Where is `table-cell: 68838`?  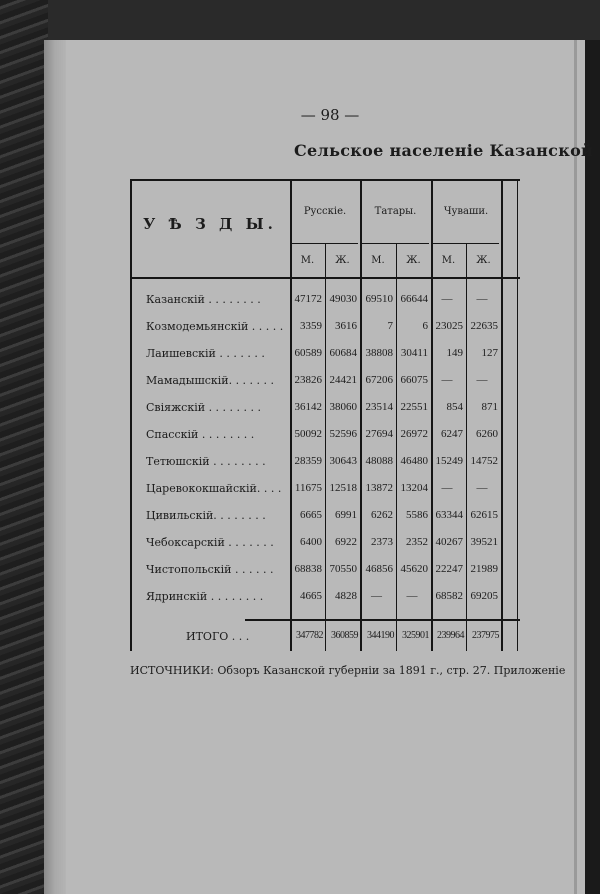
table-cell: 68838 is located at coordinates (308, 569).